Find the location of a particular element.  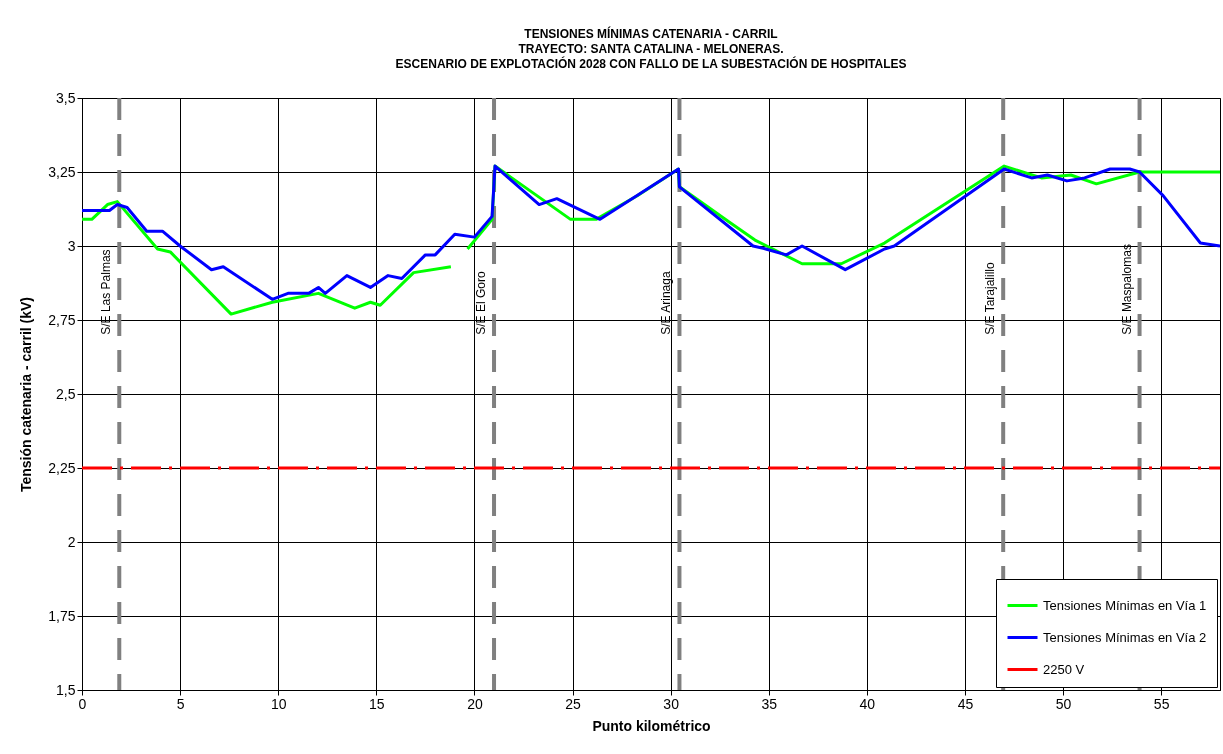

x-tick-label: 15 is located at coordinates (377, 703).